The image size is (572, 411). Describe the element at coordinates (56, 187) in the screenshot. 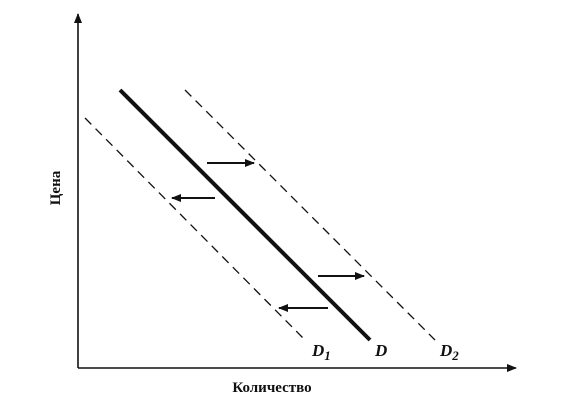

I see `y-axis-title: Цена` at that location.